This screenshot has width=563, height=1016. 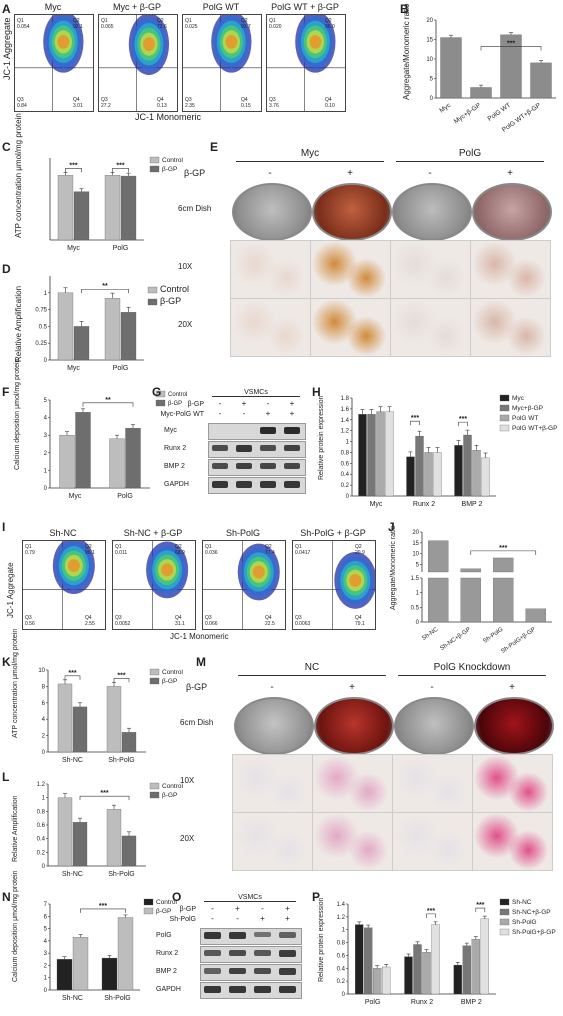 I want to click on x-tick-label: Myc, so click(x=73, y=248).